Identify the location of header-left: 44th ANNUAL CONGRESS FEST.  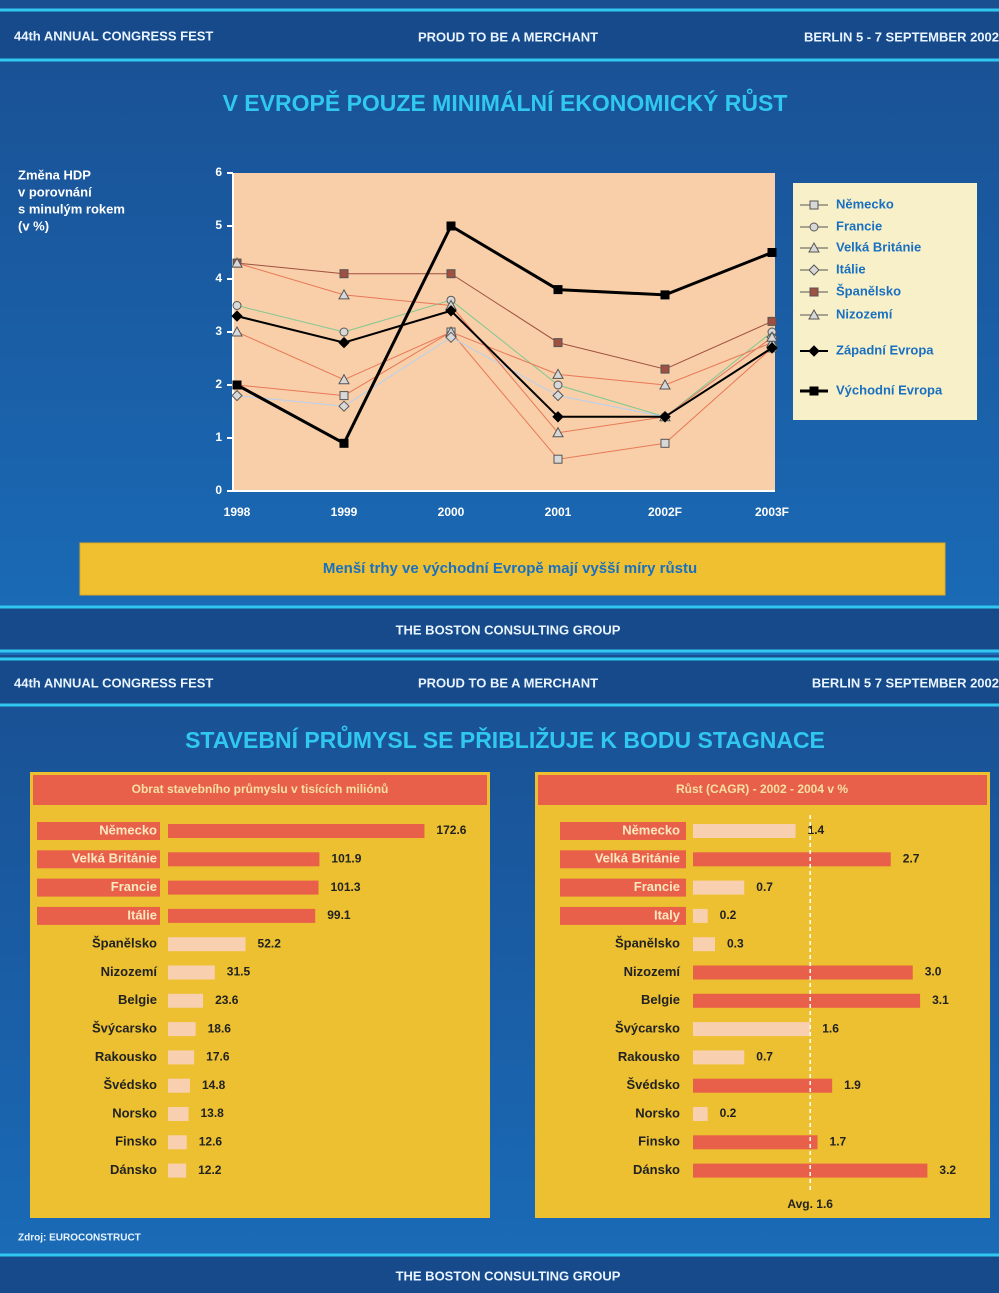
(113, 35).